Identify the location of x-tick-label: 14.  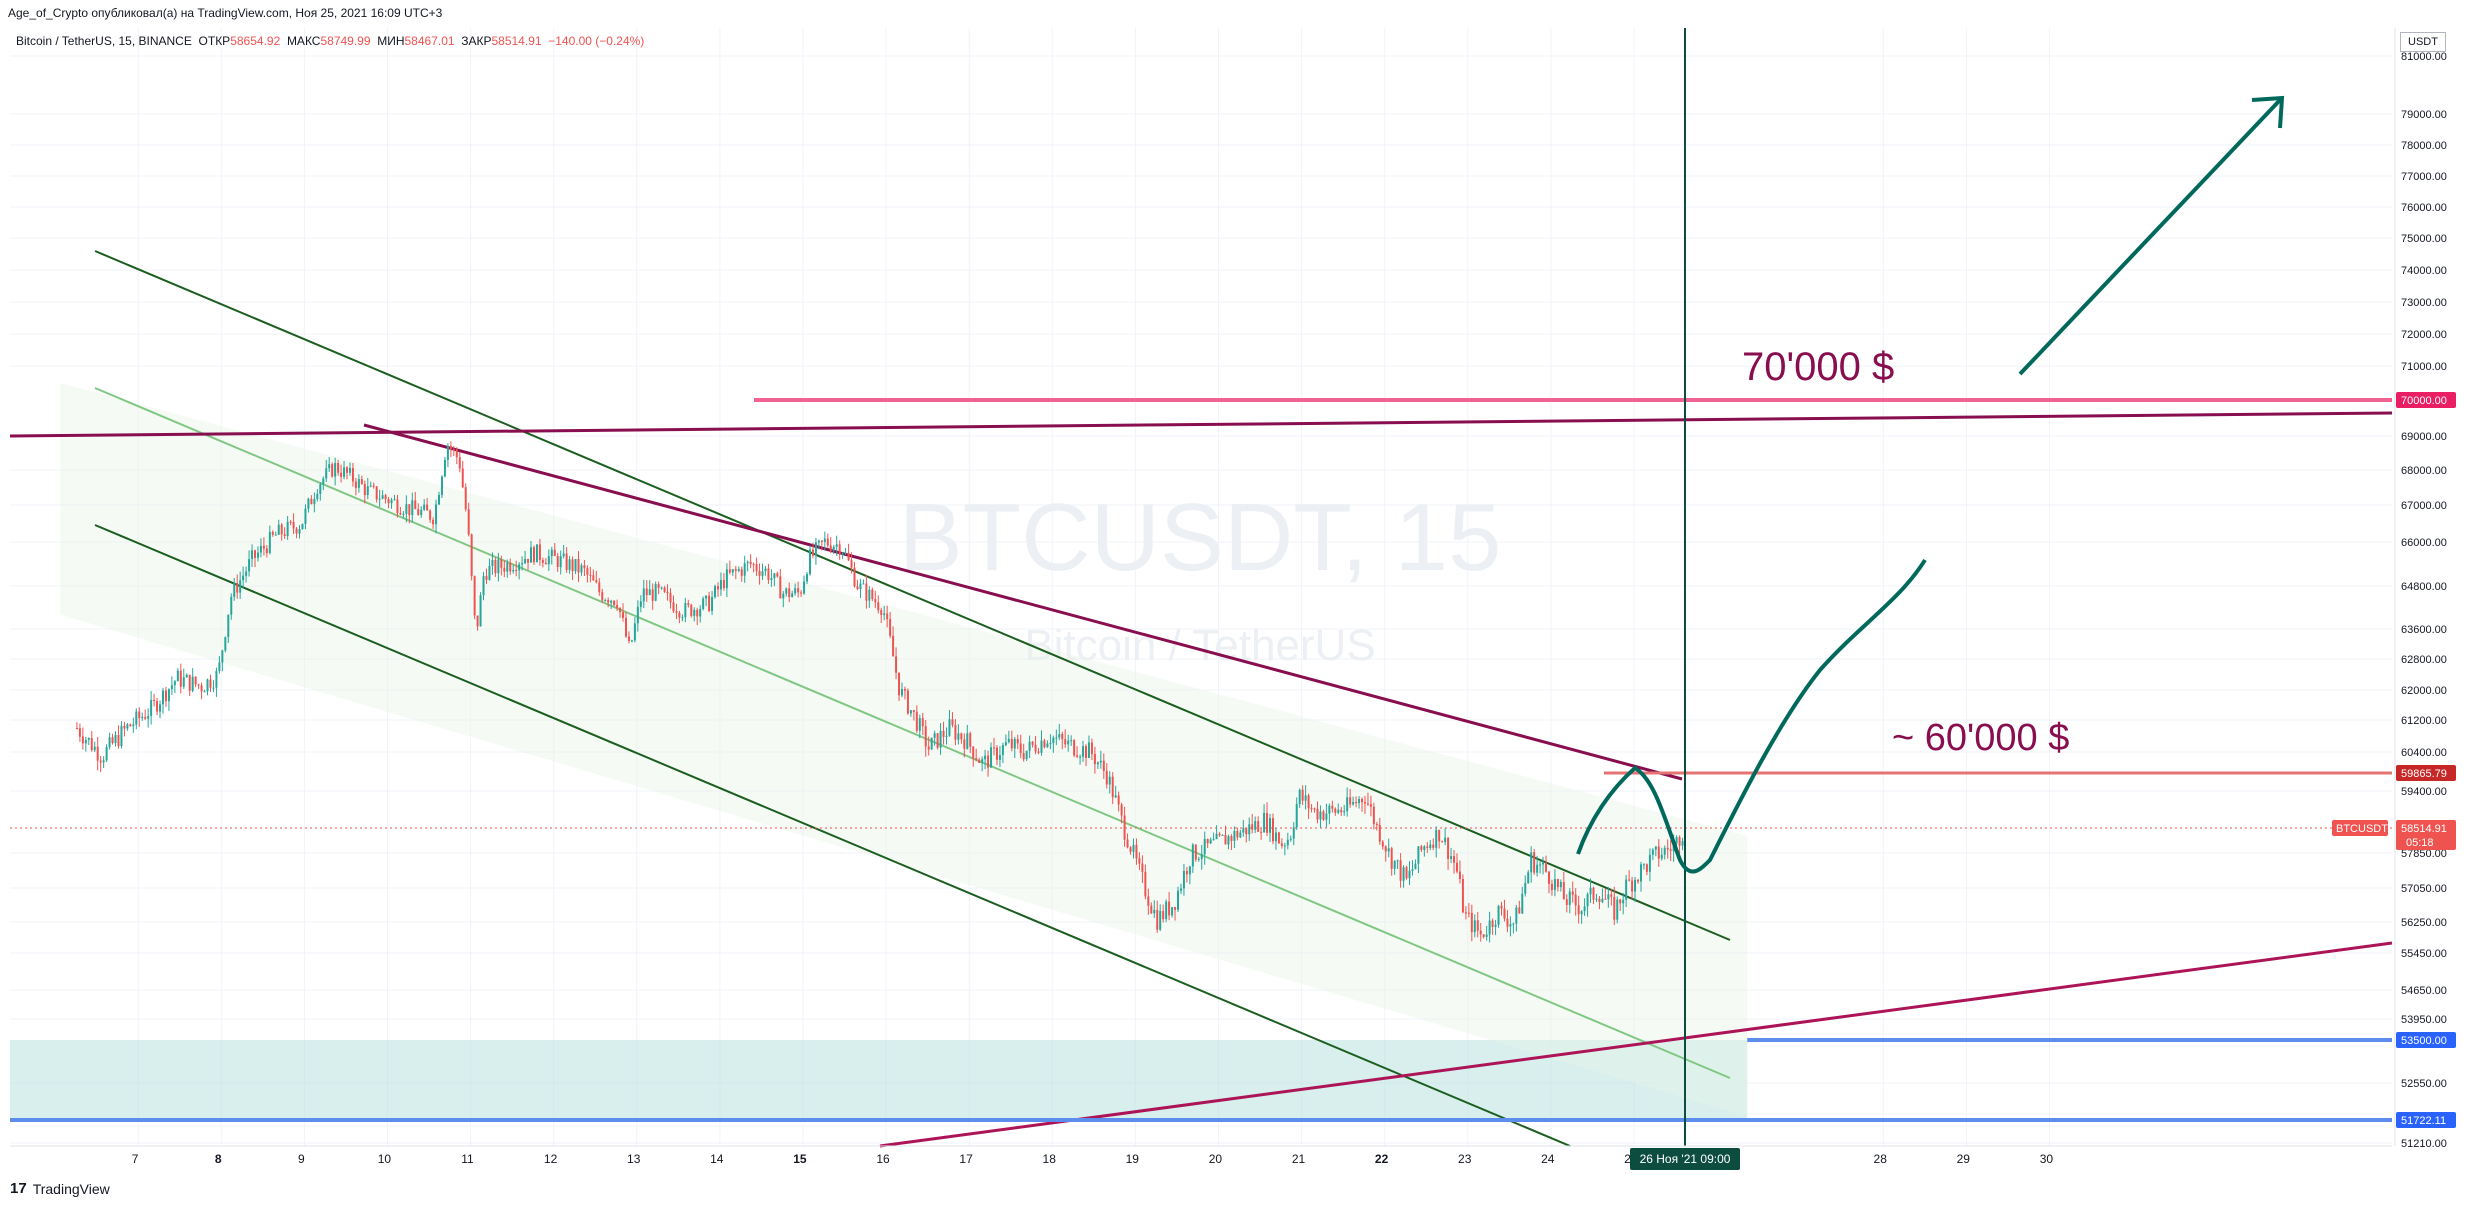
(717, 1159).